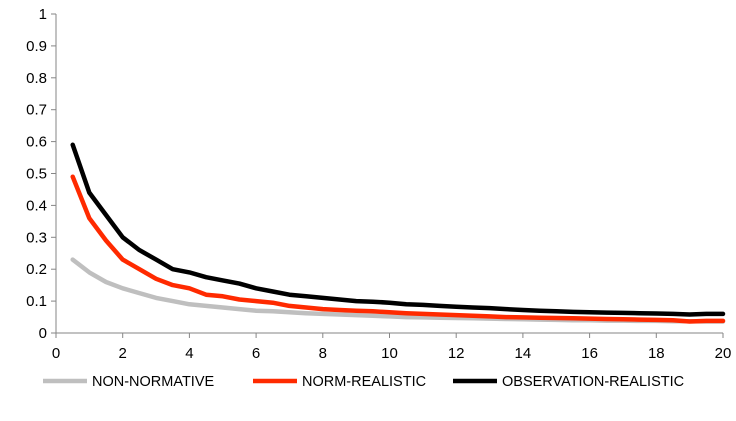 The image size is (736, 421). I want to click on y-tick-label: 0.9, so click(36, 46).